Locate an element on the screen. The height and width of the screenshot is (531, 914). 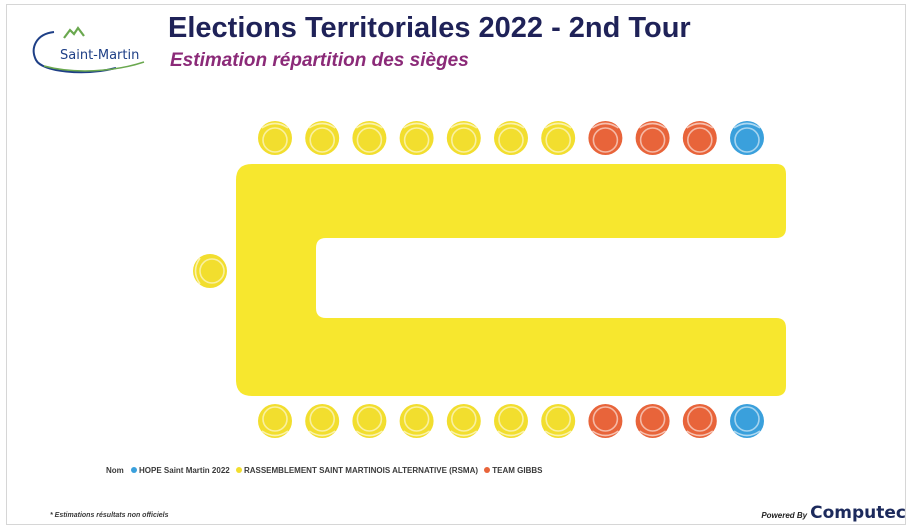
page-subtitle: Estimation répartition des sièges is located at coordinates (319, 60).